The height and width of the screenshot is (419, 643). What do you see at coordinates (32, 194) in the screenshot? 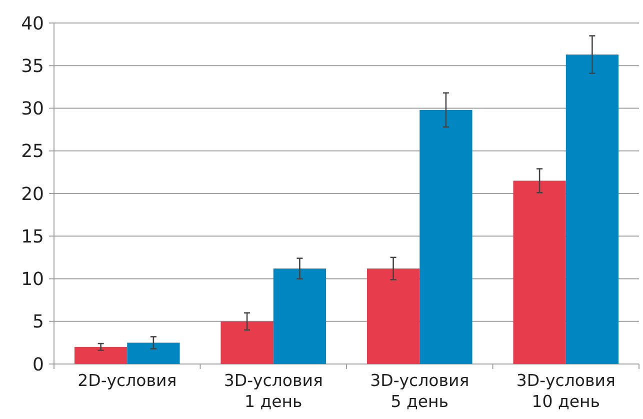
I see `y-tick-label: 20` at bounding box center [32, 194].